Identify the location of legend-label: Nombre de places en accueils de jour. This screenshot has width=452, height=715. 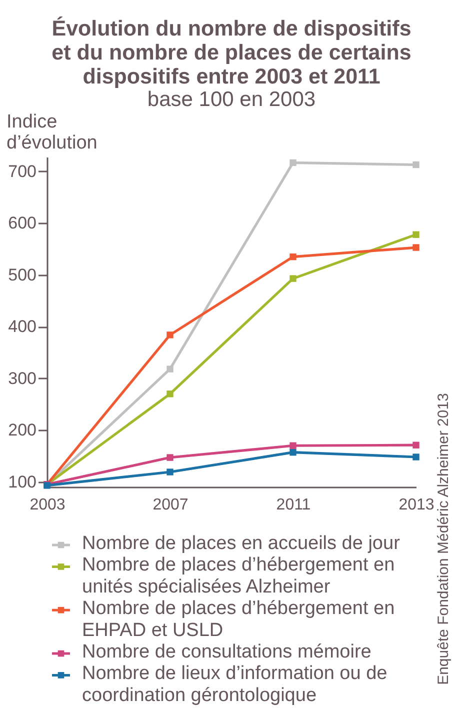
(241, 543).